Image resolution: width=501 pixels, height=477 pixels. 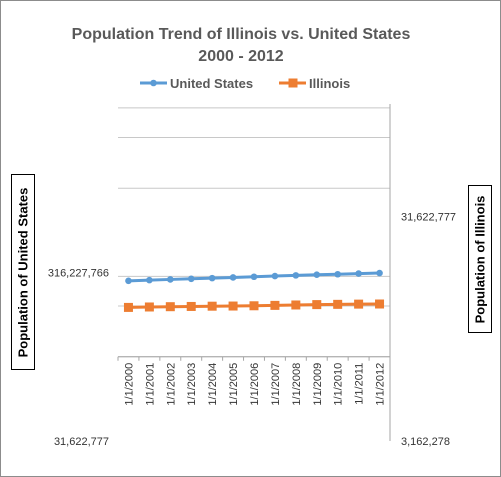 I want to click on series-layer, so click(x=254, y=290).